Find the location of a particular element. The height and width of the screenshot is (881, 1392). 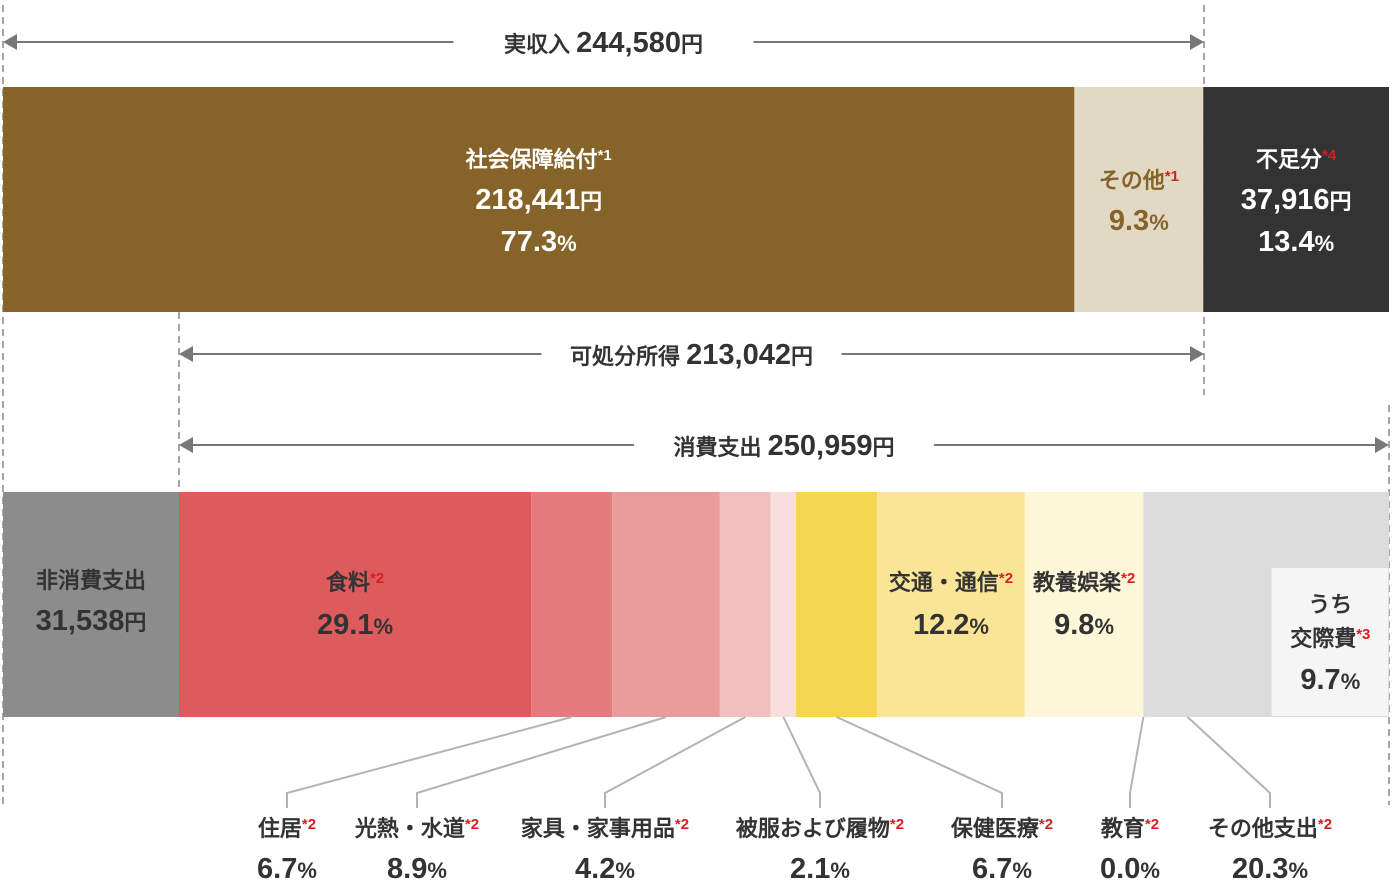

expenditure-label-2: 住居*2 is located at coordinates (287, 828).